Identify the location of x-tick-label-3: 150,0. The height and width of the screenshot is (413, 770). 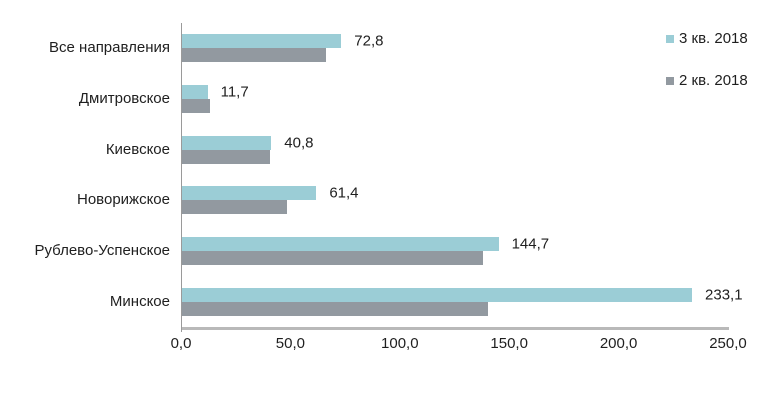
(509, 343).